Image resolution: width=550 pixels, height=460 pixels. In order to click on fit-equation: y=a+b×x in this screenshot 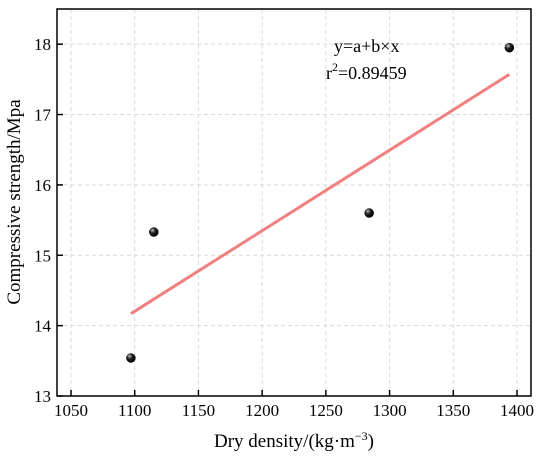, I will do `click(366, 46)`.